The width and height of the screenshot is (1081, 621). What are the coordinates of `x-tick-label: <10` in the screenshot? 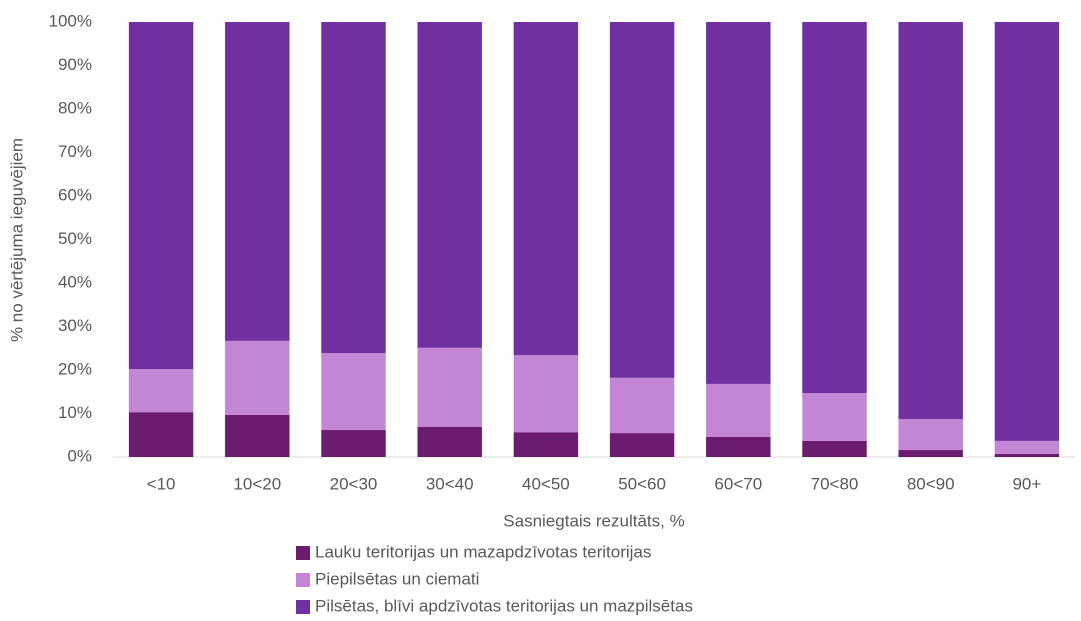 It's located at (161, 483).